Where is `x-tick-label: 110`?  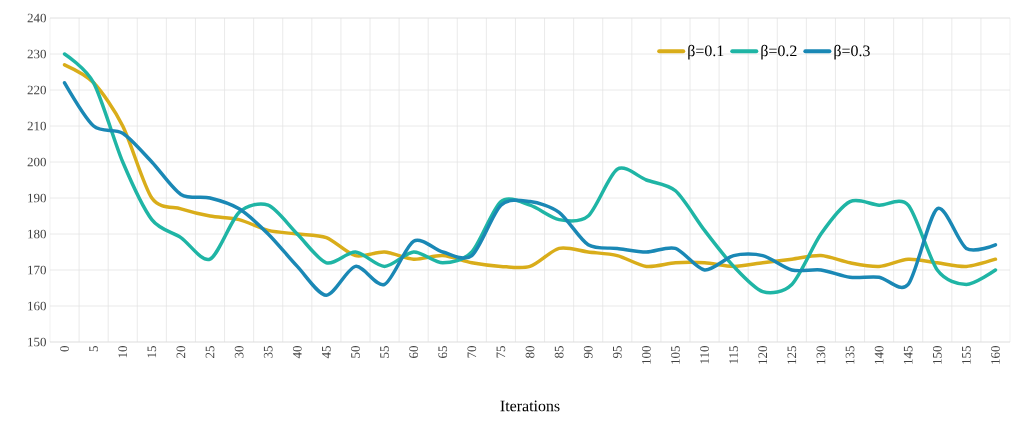 x-tick-label: 110 is located at coordinates (704, 355).